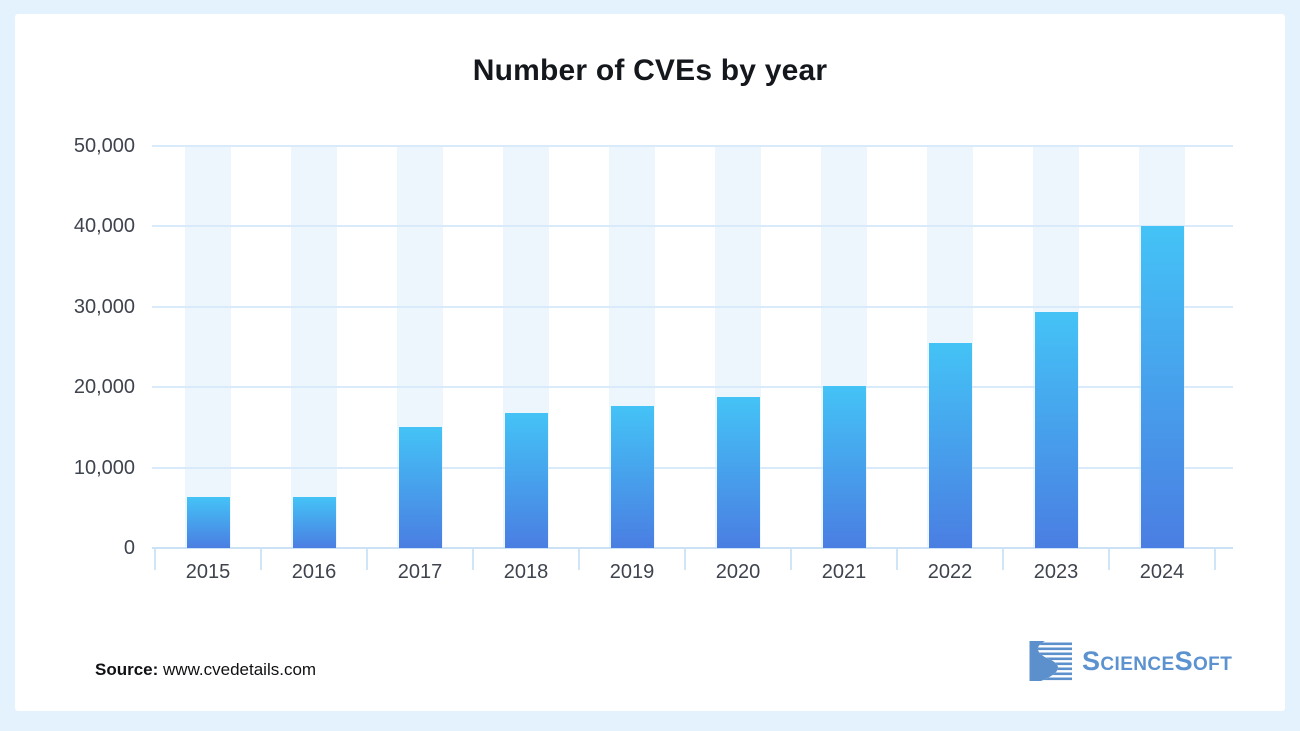  I want to click on source-line: Source: www.cvedetails.com, so click(205, 670).